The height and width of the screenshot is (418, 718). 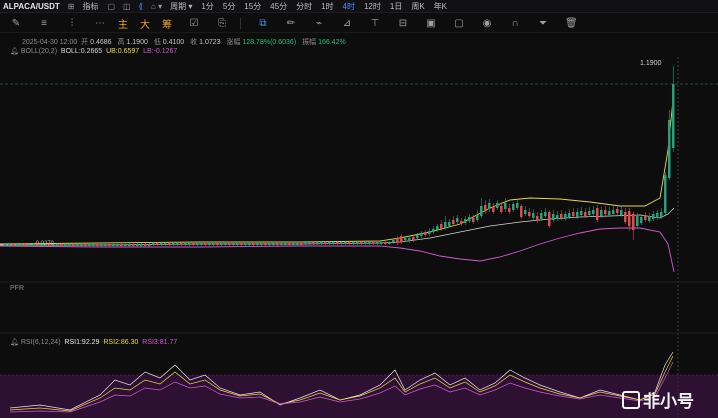 What do you see at coordinates (17, 288) in the screenshot?
I see `pfr-label: PFR` at bounding box center [17, 288].